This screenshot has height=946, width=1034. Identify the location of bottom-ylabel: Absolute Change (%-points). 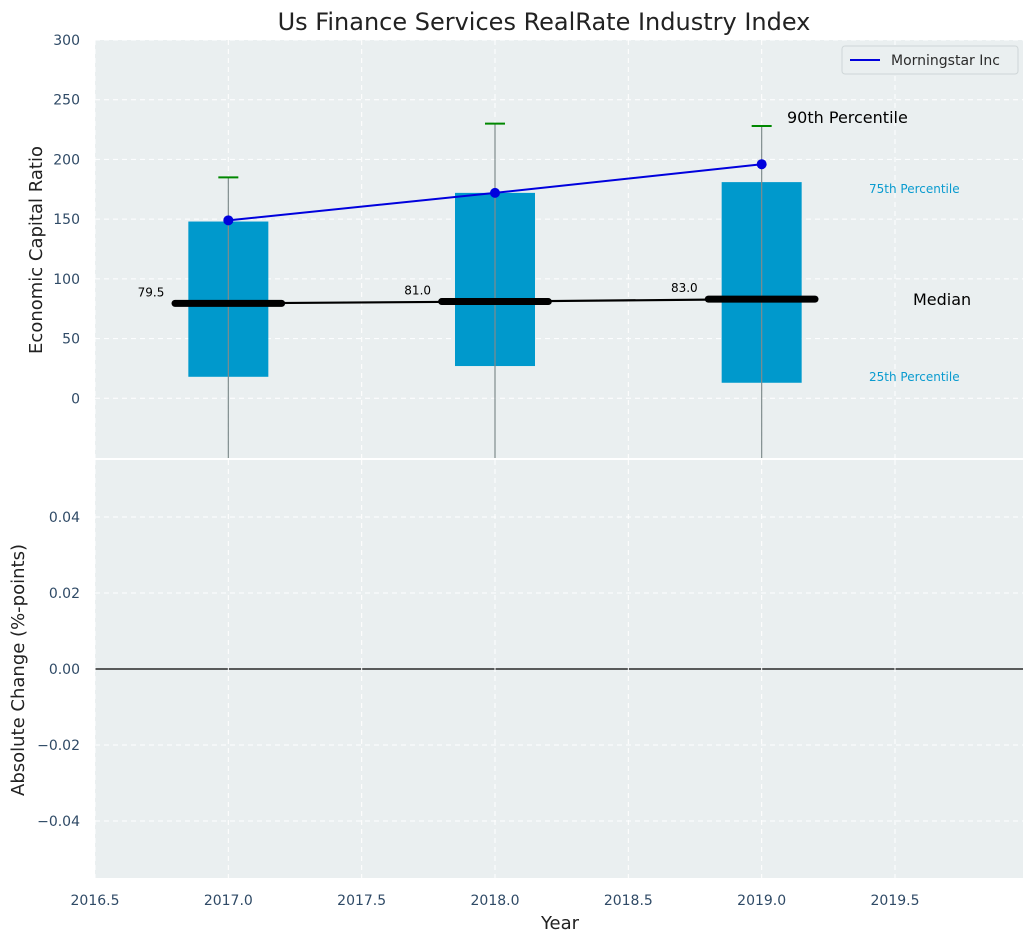
(18, 670).